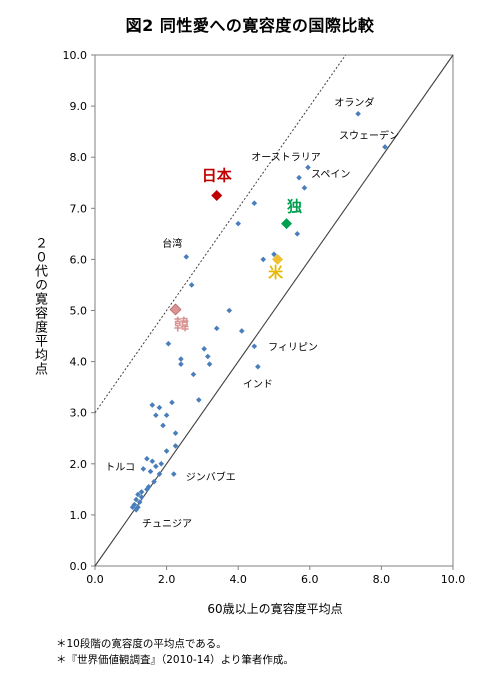 This screenshot has height=690, width=500. I want to click on x-tick-label: 8.0, so click(382, 579).